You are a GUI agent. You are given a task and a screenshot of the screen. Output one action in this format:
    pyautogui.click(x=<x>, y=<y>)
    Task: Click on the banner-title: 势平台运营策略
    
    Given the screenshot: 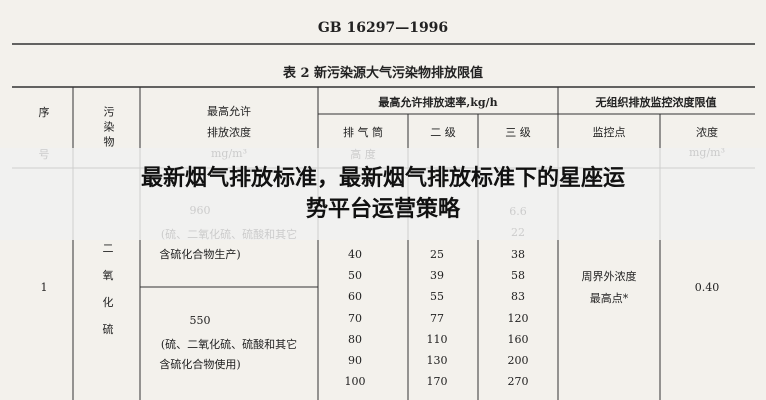 What is the action you would take?
    pyautogui.click(x=382, y=209)
    